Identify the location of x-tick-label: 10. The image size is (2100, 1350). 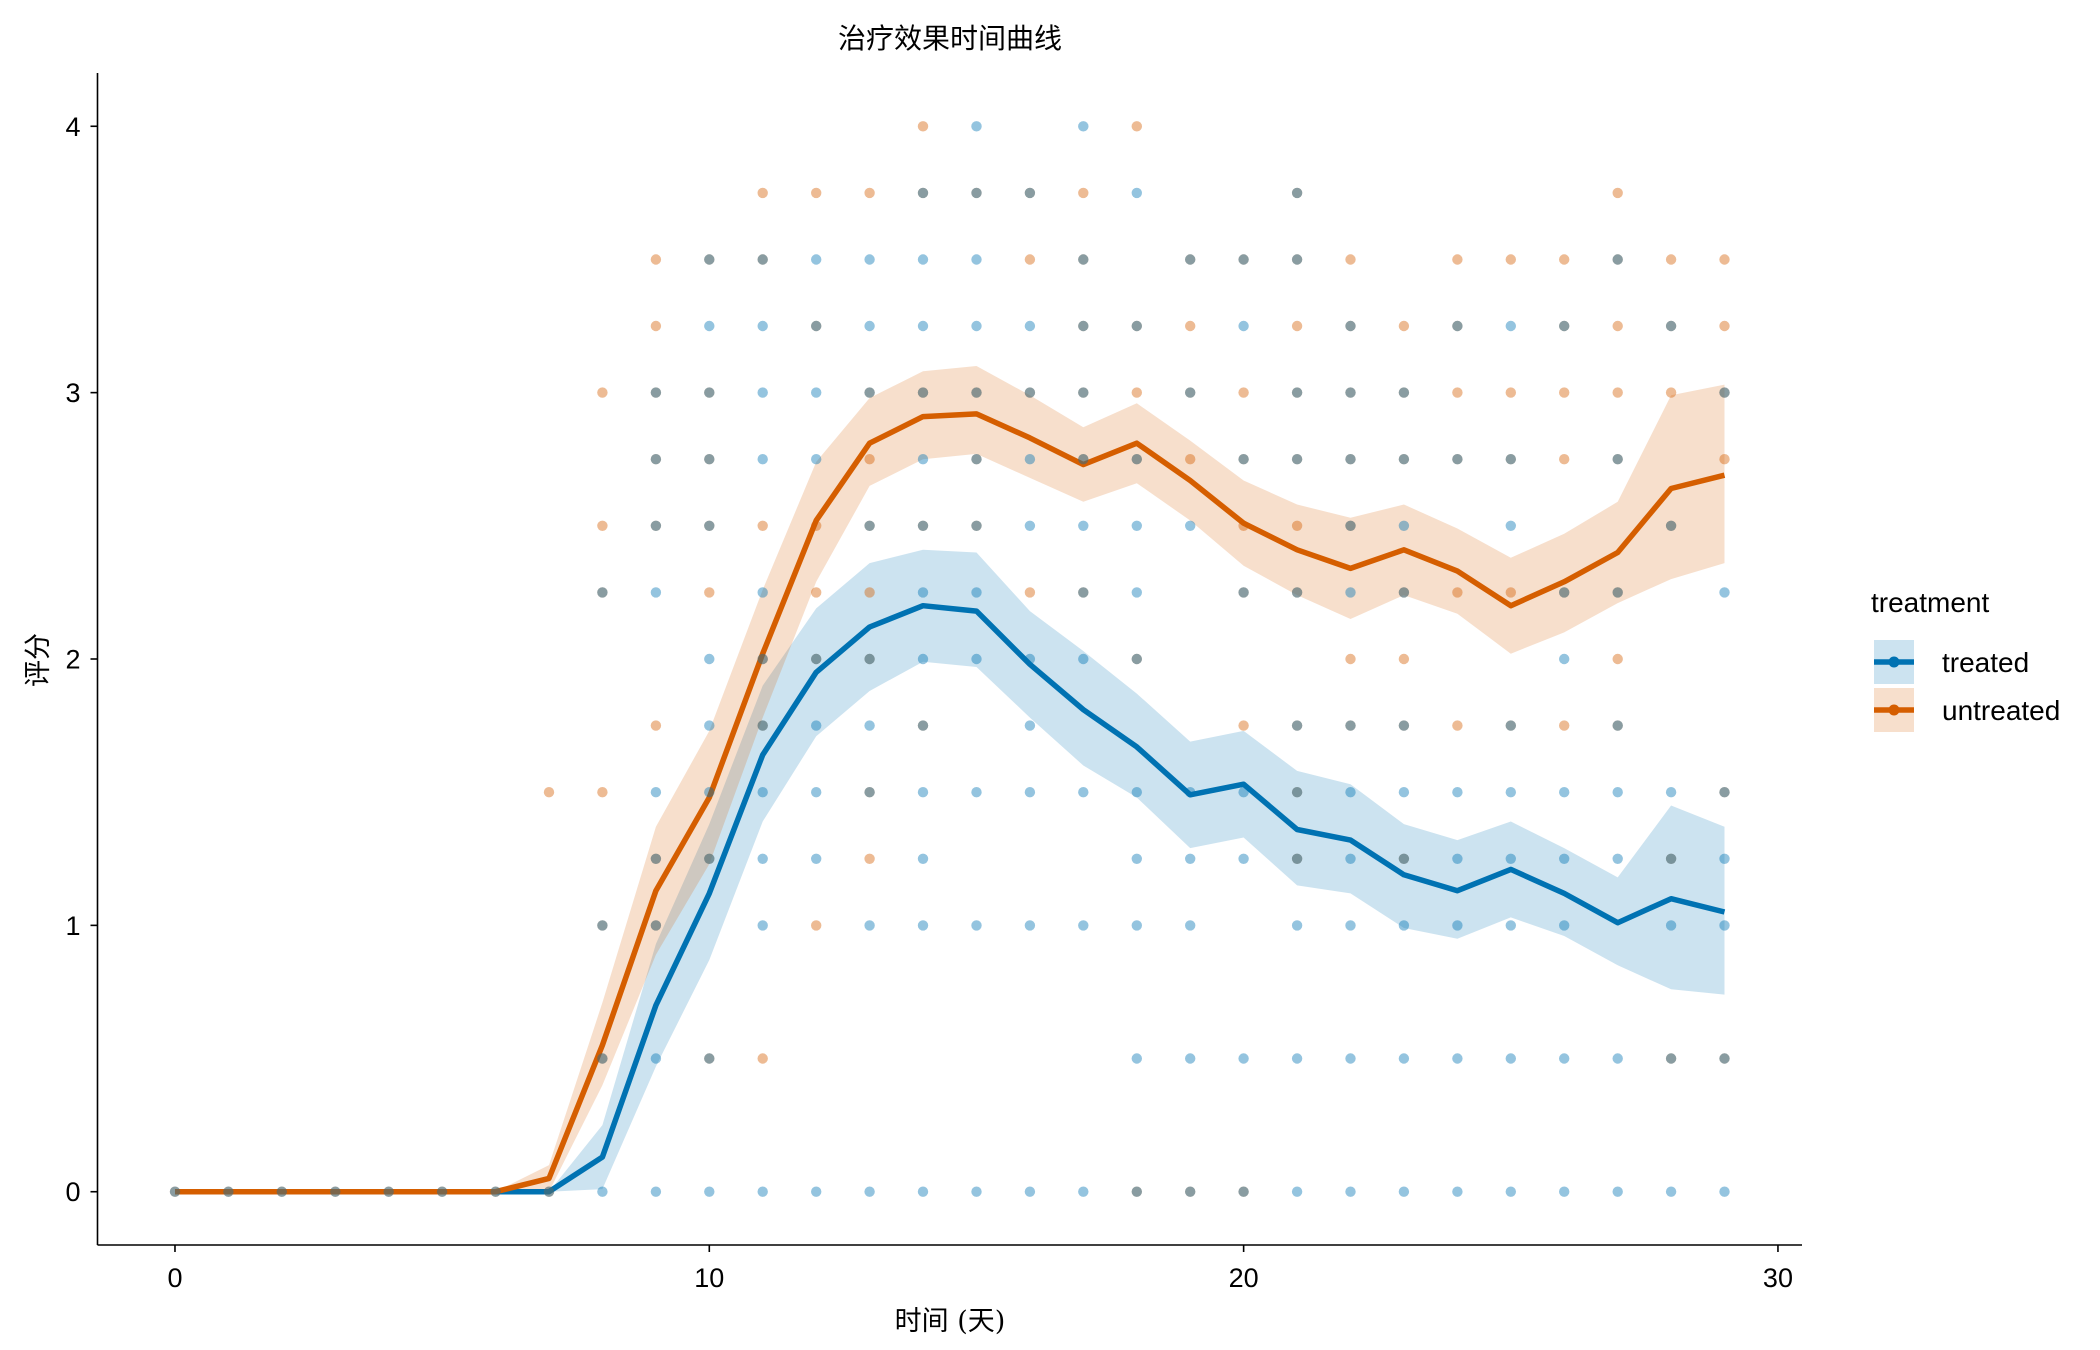
(709, 1278).